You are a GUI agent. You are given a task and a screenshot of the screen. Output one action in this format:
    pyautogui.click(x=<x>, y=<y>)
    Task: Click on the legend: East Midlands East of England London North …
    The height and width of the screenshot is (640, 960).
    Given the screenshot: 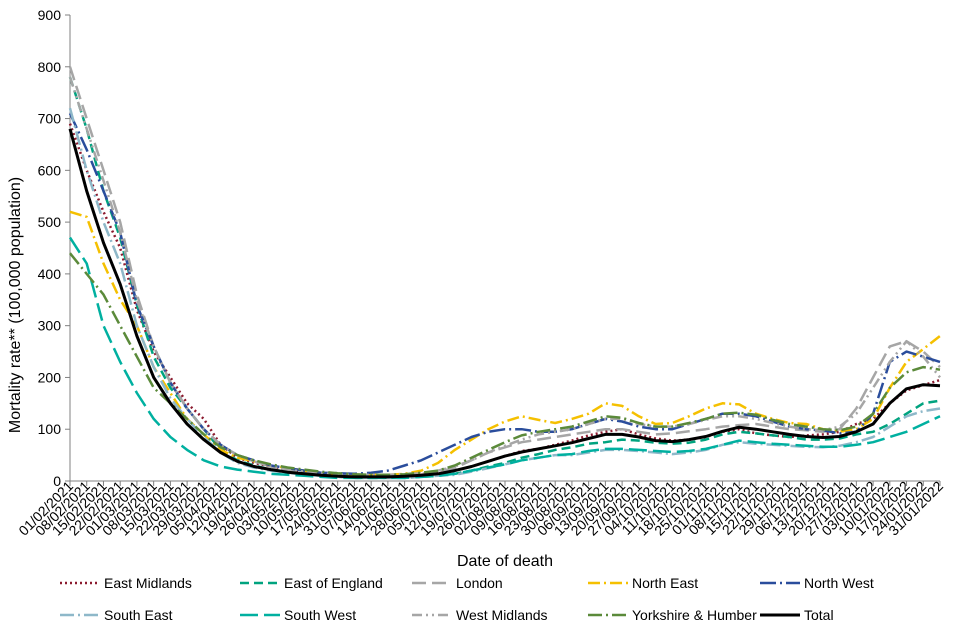 What is the action you would take?
    pyautogui.click(x=467, y=599)
    